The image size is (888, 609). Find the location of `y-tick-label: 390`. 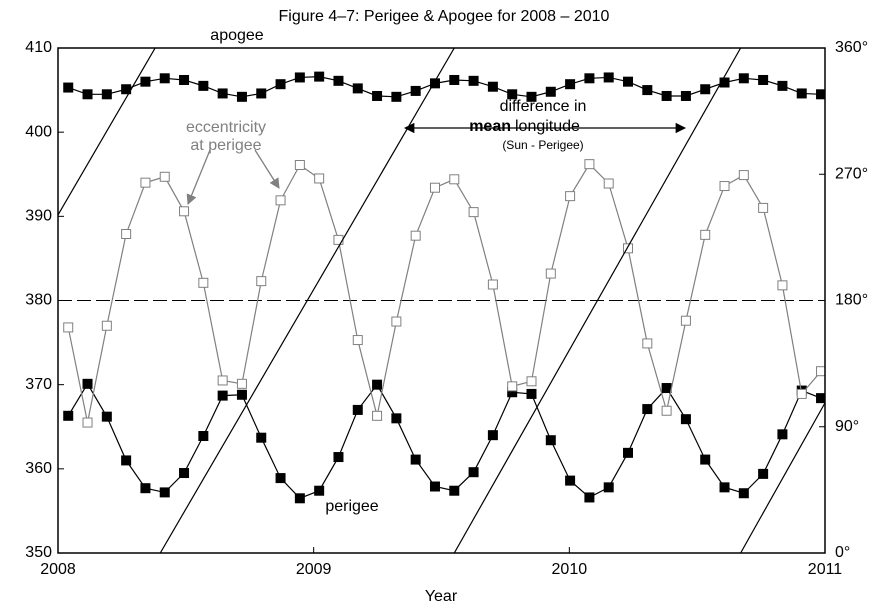

y-tick-label: 390 is located at coordinates (38, 216).